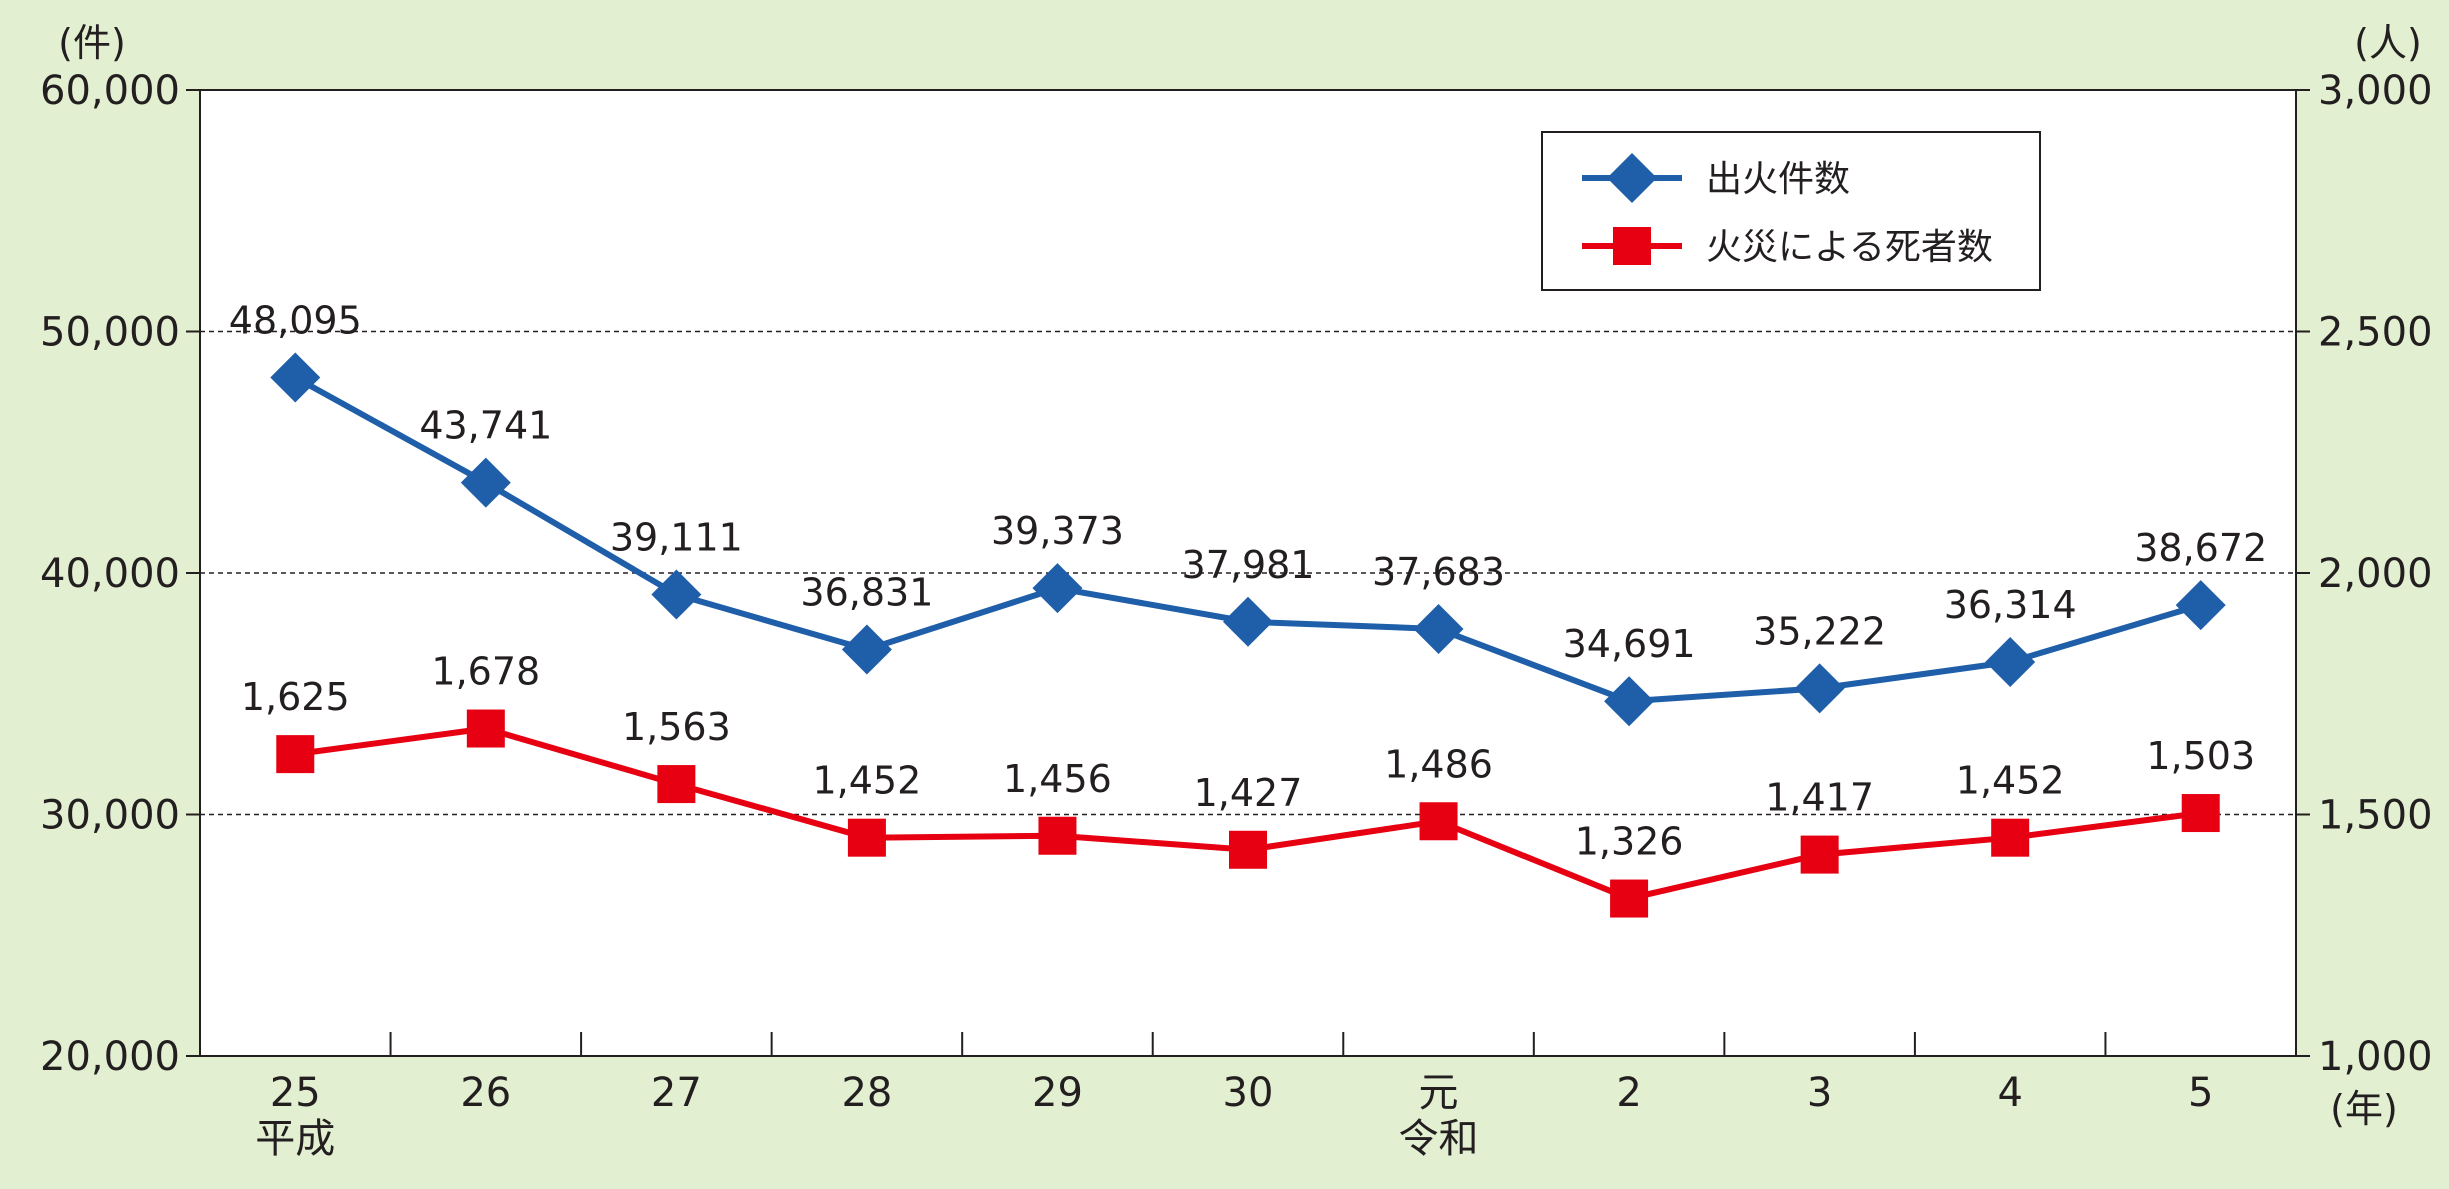  Describe the element at coordinates (2375, 333) in the screenshot. I see `right-tick-label: 2,500` at that location.